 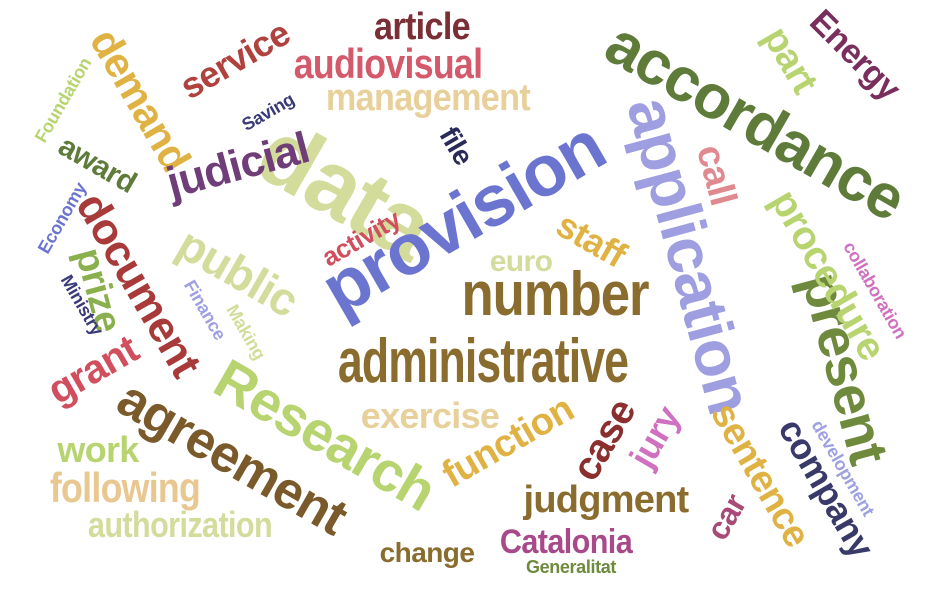 What do you see at coordinates (427, 552) in the screenshot?
I see `word-change: change` at bounding box center [427, 552].